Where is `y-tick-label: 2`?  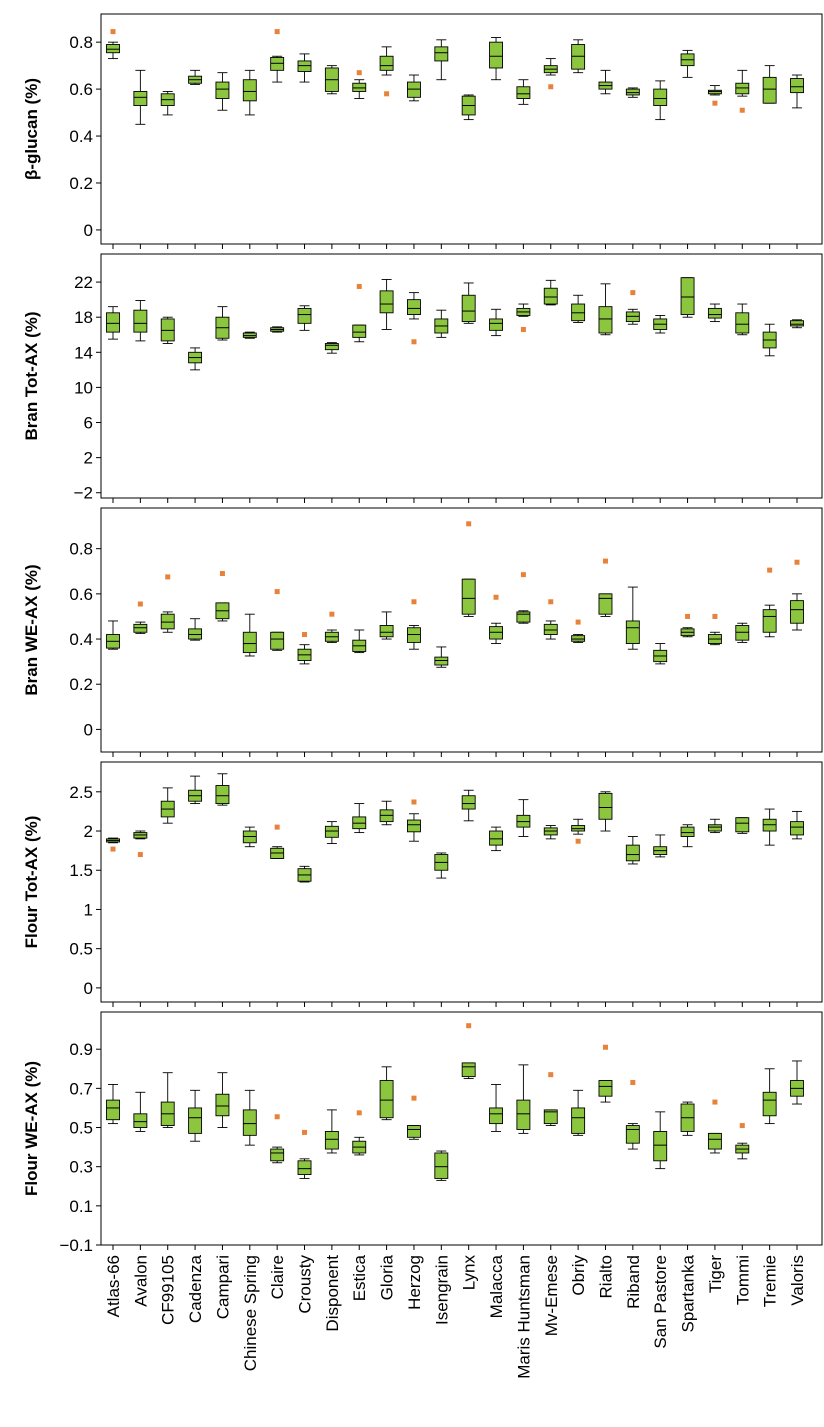
y-tick-label: 2 is located at coordinates (88, 458).